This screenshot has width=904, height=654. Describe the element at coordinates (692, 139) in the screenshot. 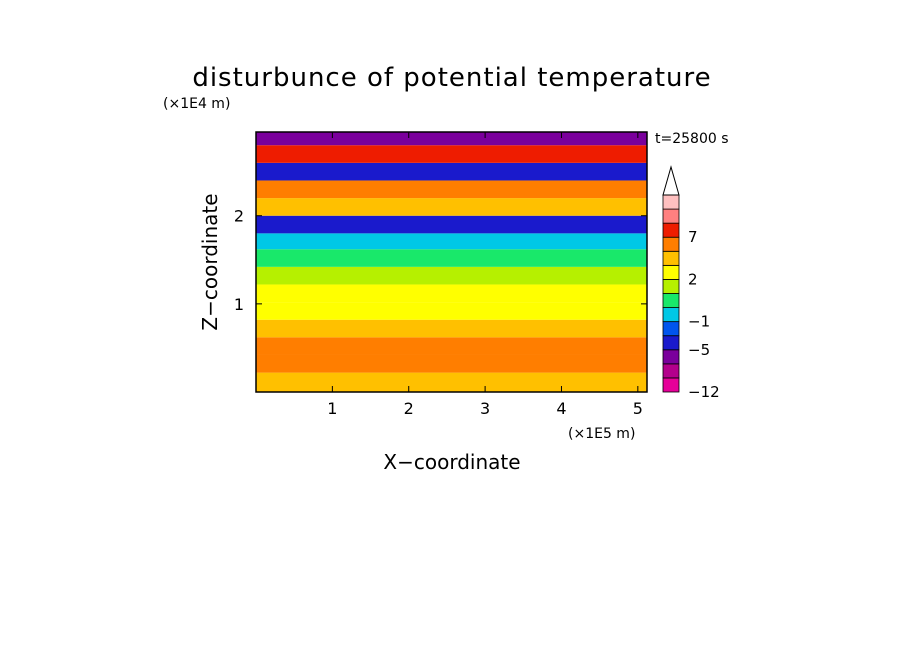

I see `time-label: t=25800 s` at that location.